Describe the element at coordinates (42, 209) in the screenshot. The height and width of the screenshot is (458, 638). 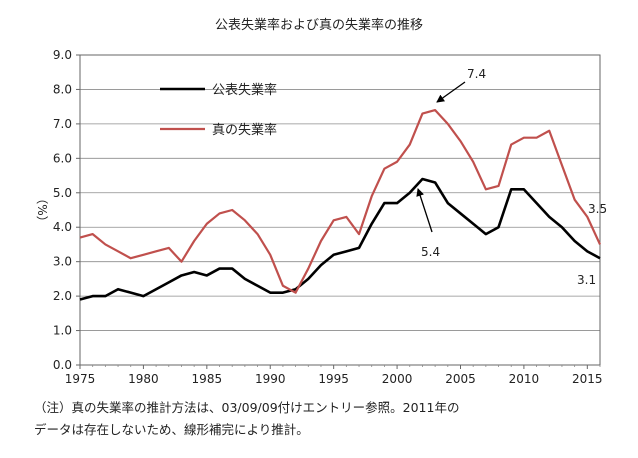
I see `y-axis-label: （%）` at that location.